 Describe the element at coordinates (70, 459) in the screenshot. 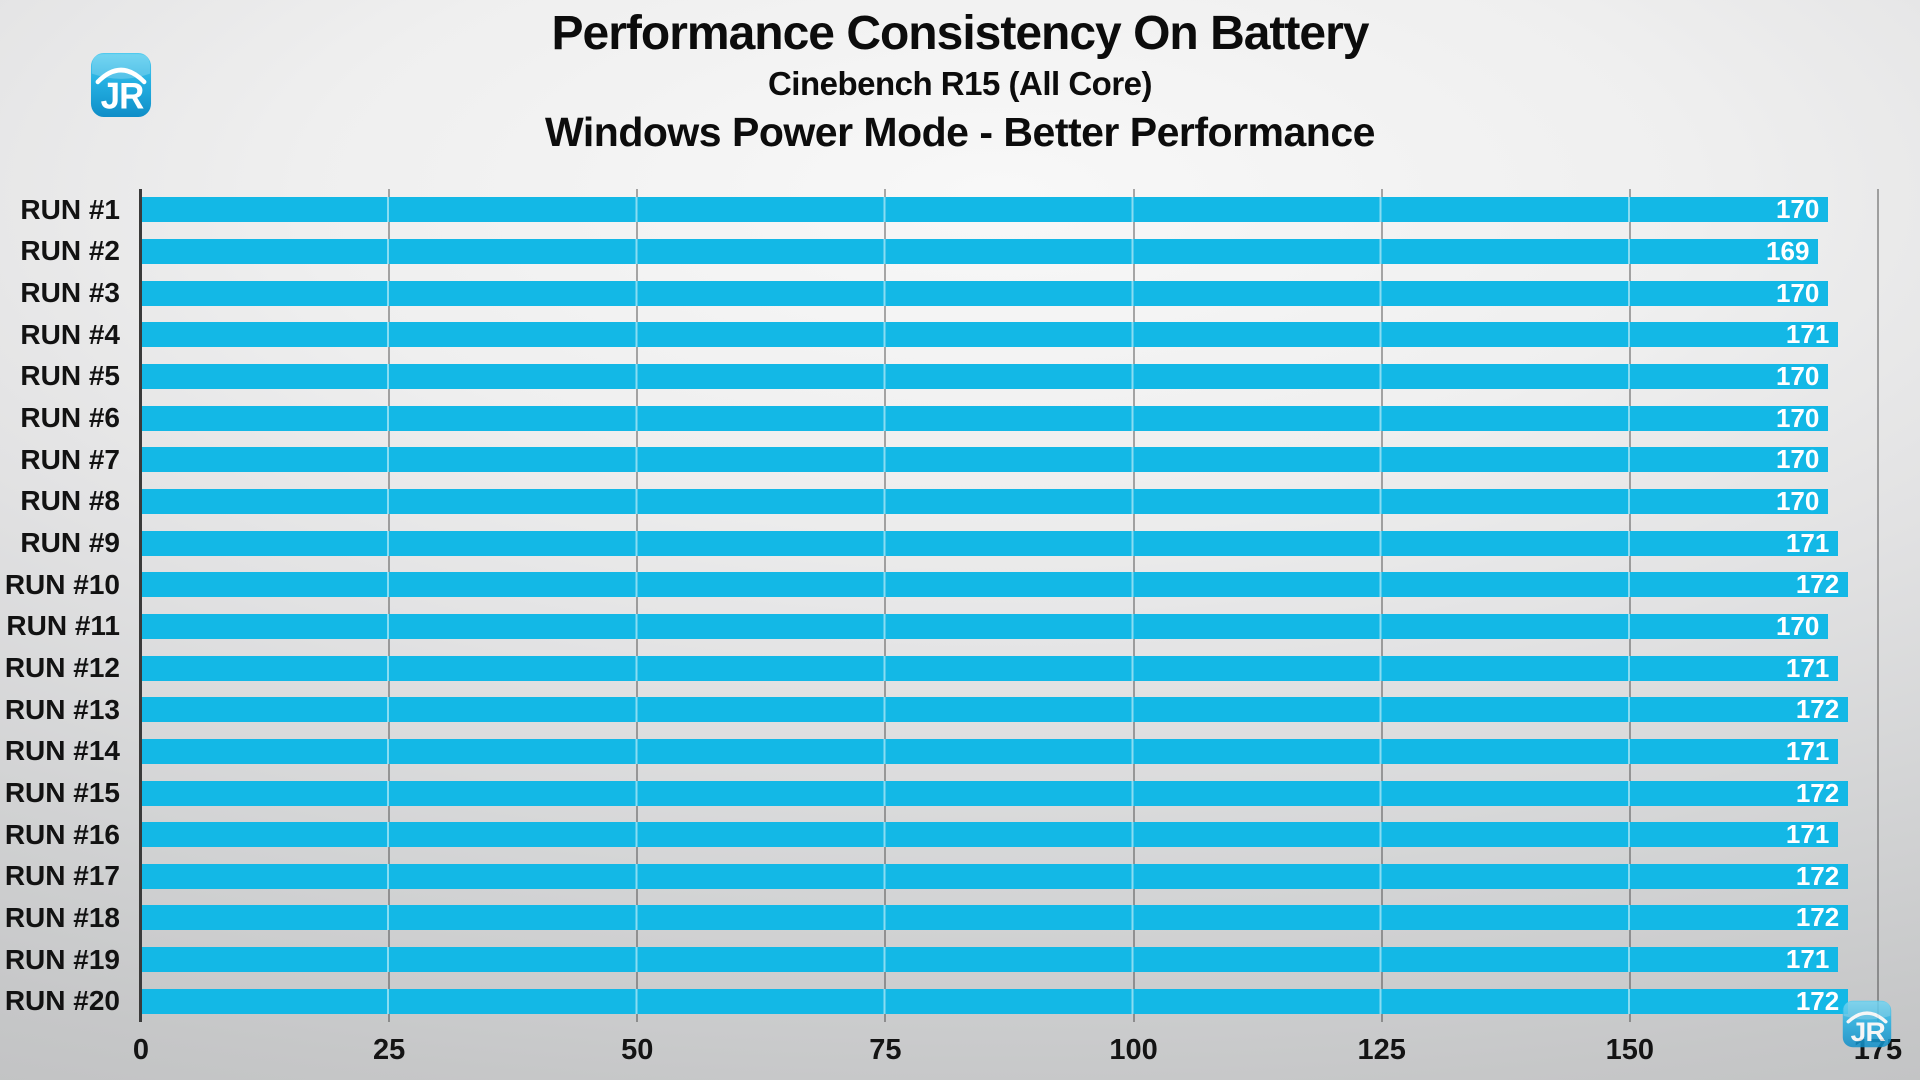

I see `run-label: RUN #7` at that location.